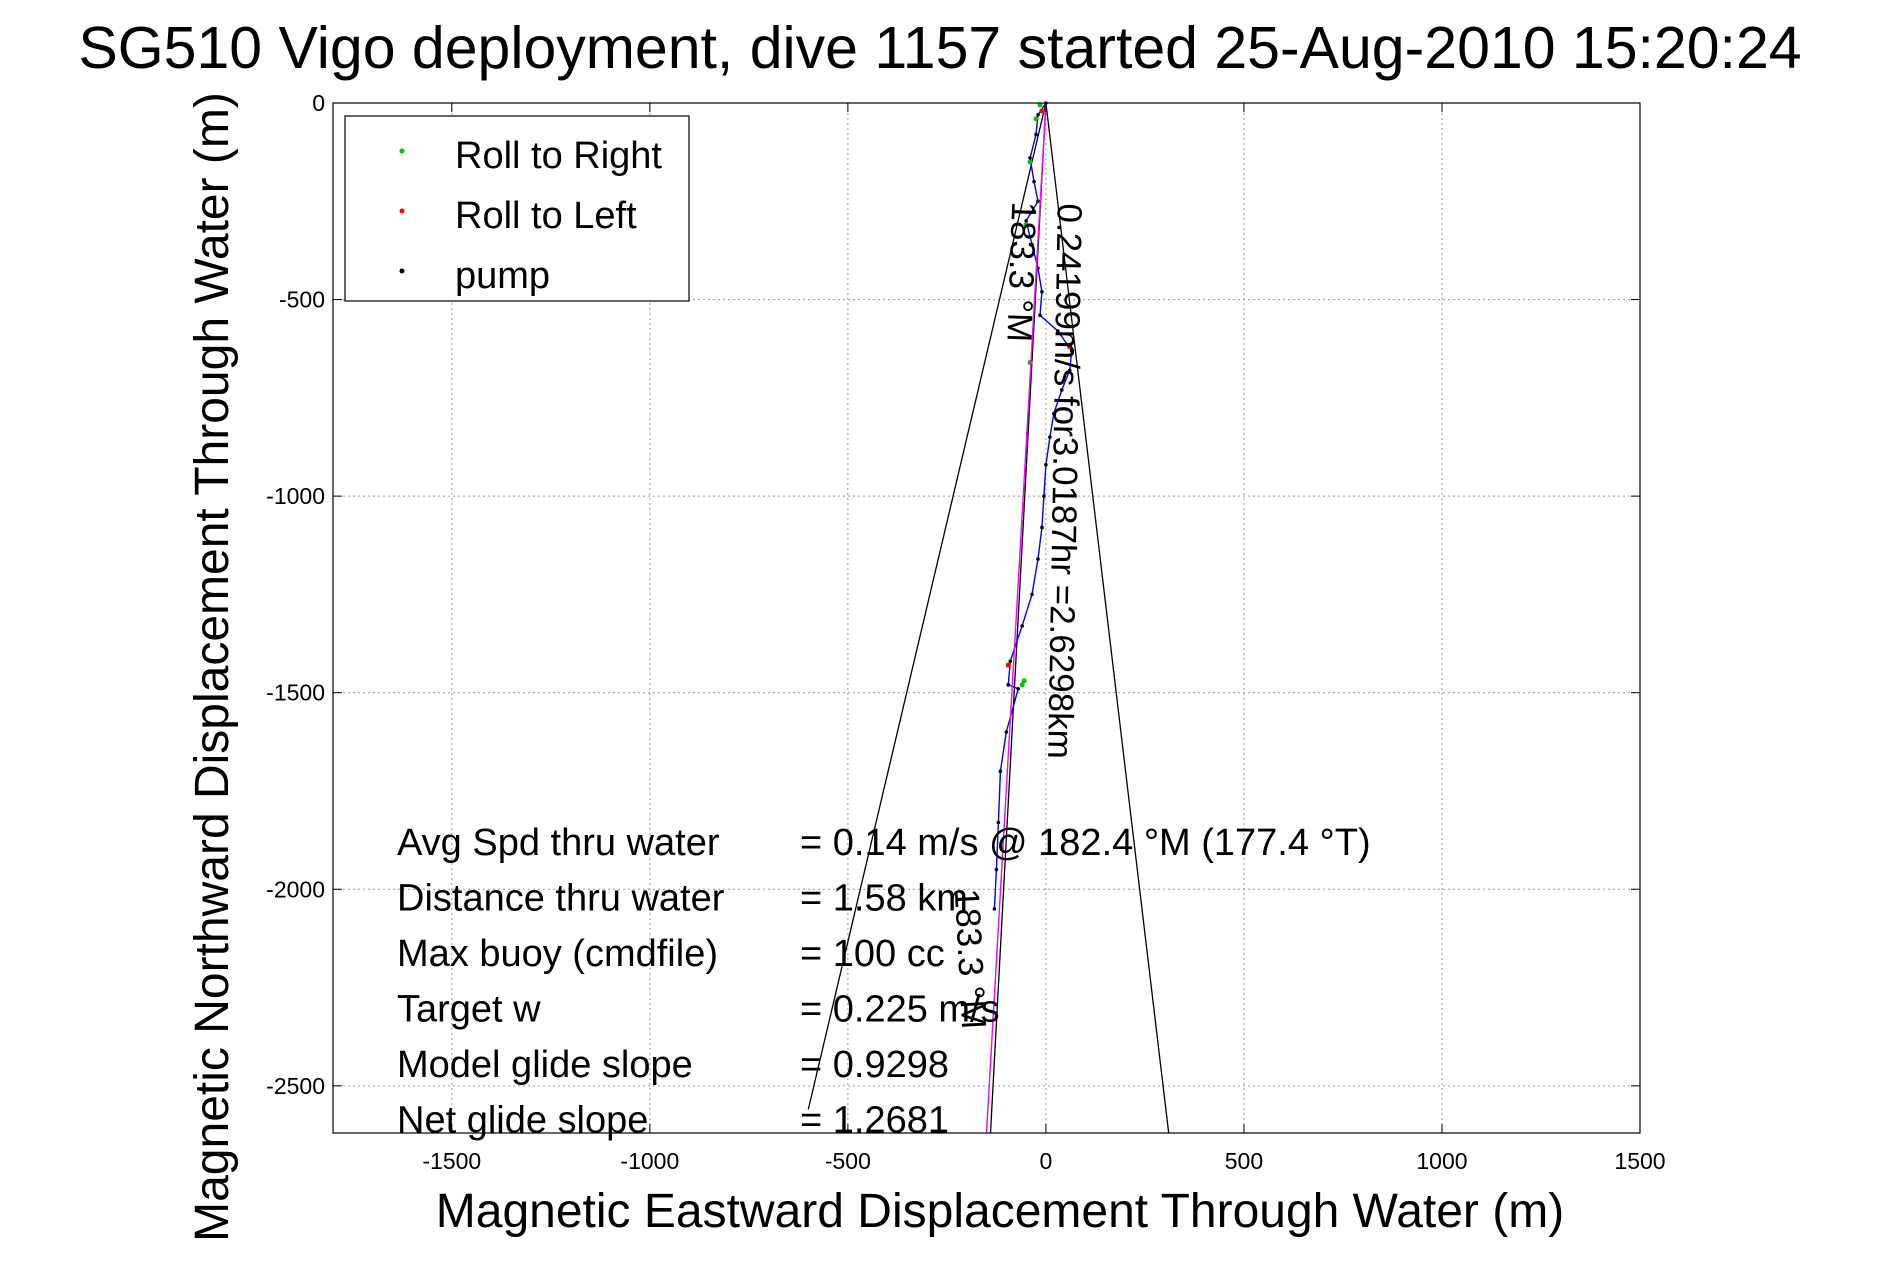  Describe the element at coordinates (502, 276) in the screenshot. I see `legend-label: pump` at that location.